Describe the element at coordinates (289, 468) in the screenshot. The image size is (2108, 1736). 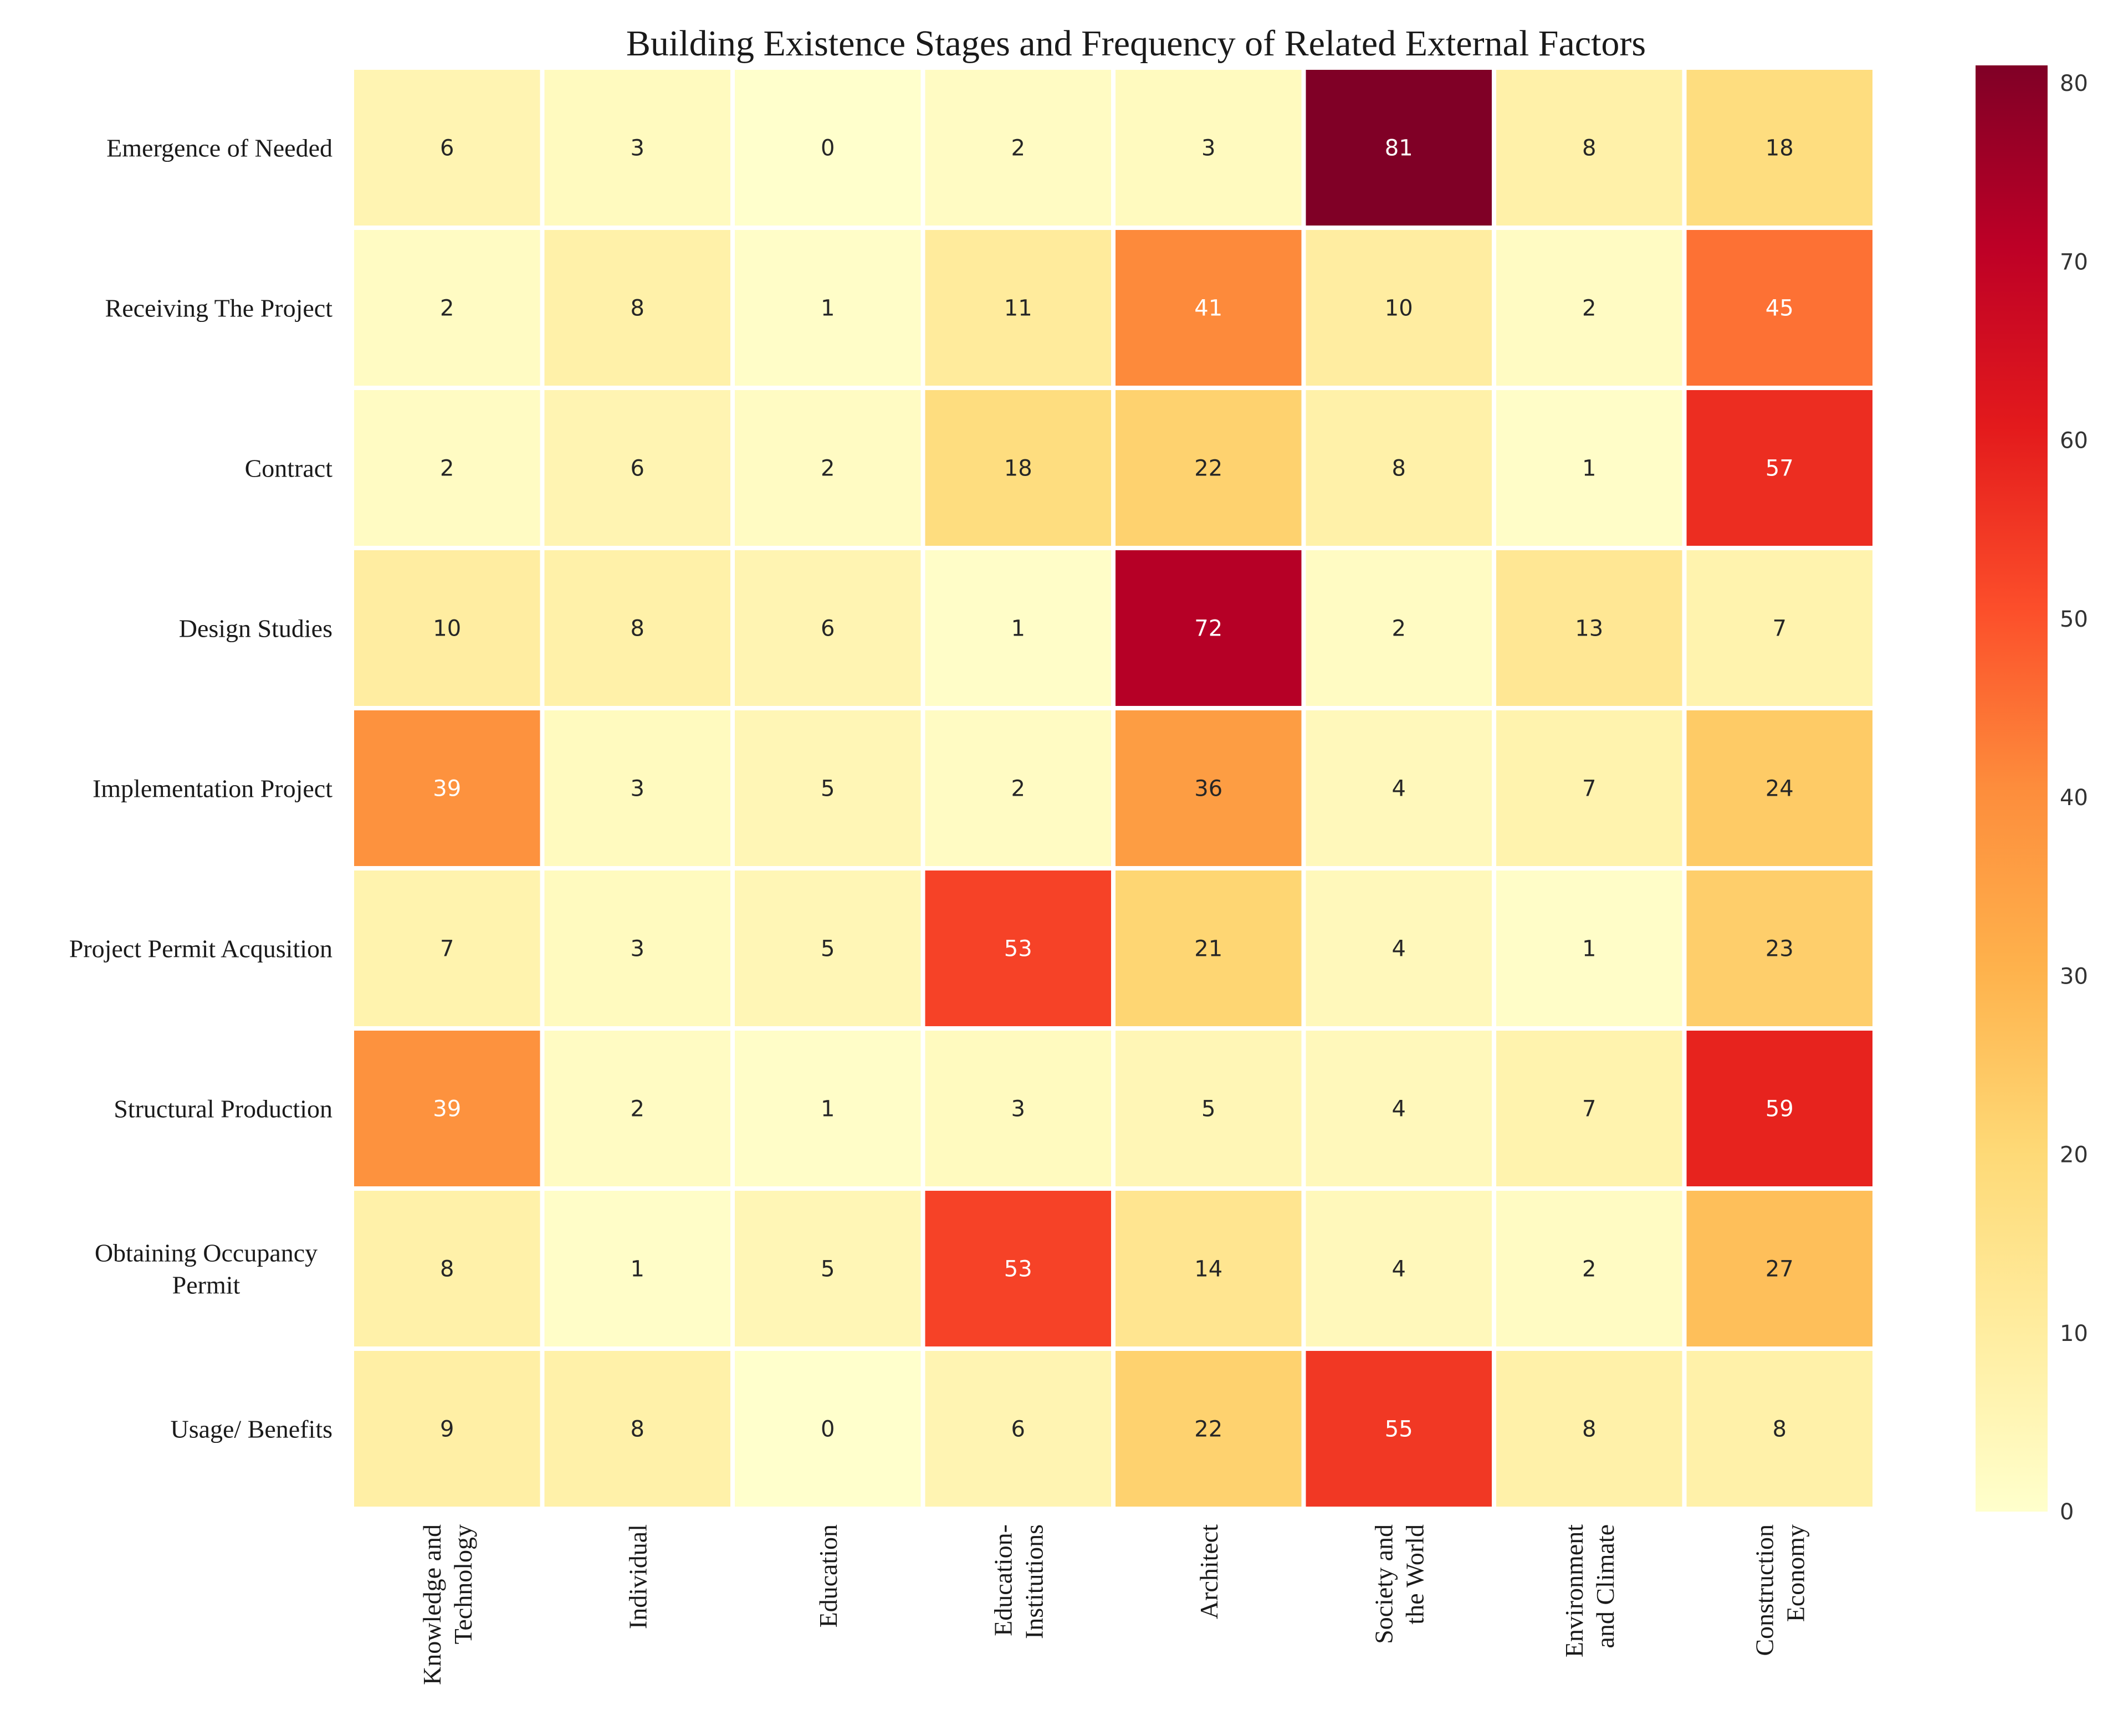
I see `row-label: Contract` at that location.